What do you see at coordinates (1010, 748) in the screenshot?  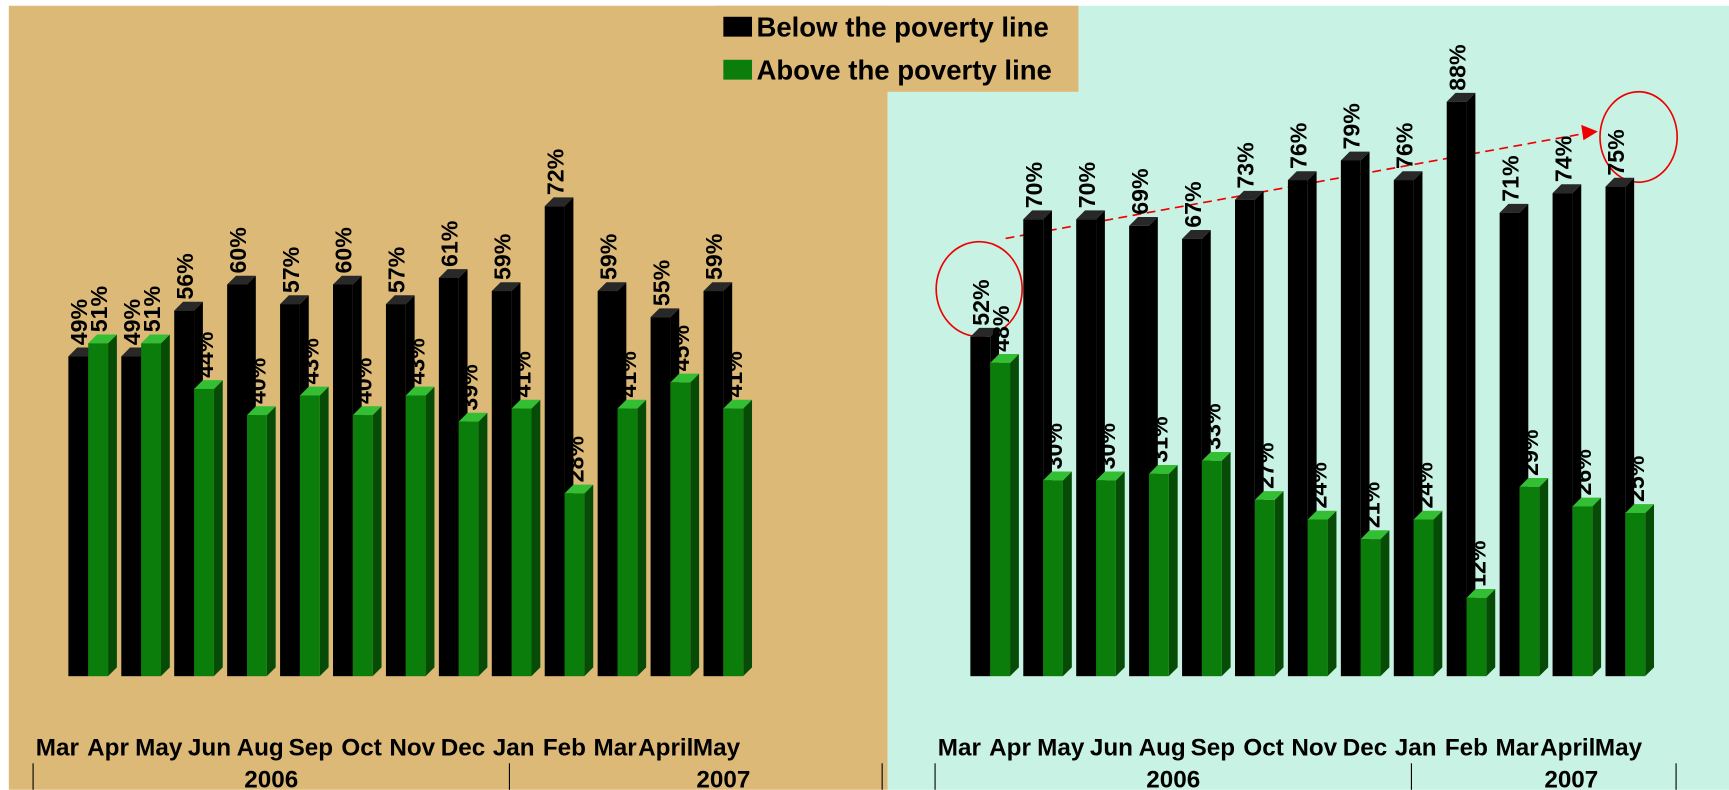 I see `x-tick-label: Apr` at bounding box center [1010, 748].